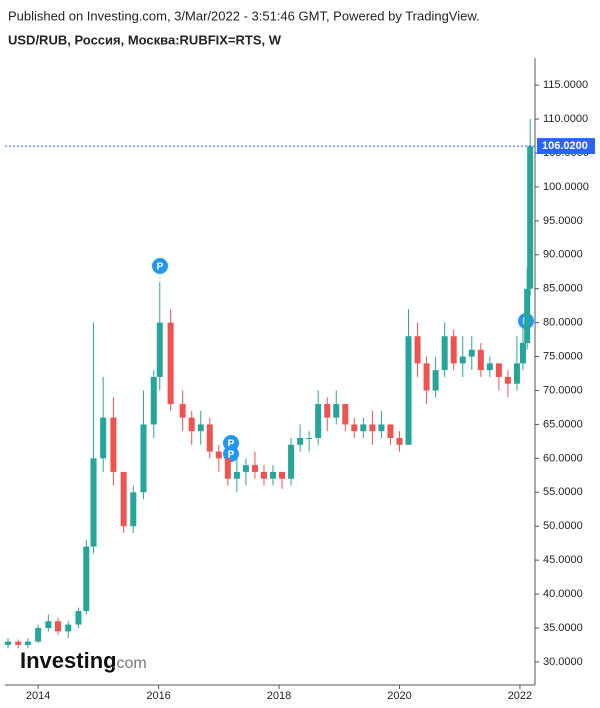 The height and width of the screenshot is (708, 600). I want to click on x-tick-label: 2022, so click(520, 696).